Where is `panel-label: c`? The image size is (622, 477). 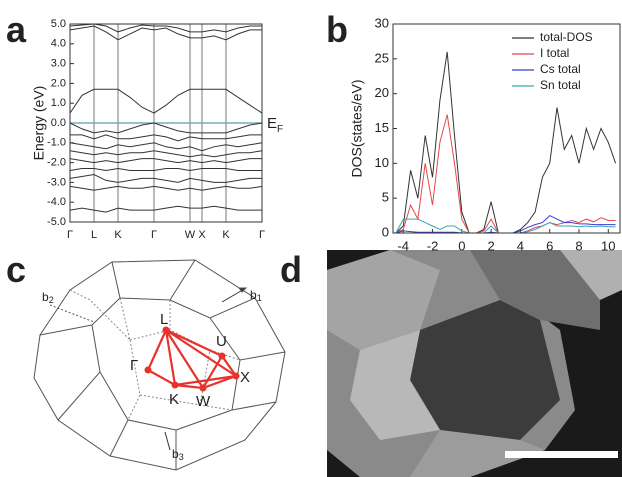
panel-label: c is located at coordinates (16, 269).